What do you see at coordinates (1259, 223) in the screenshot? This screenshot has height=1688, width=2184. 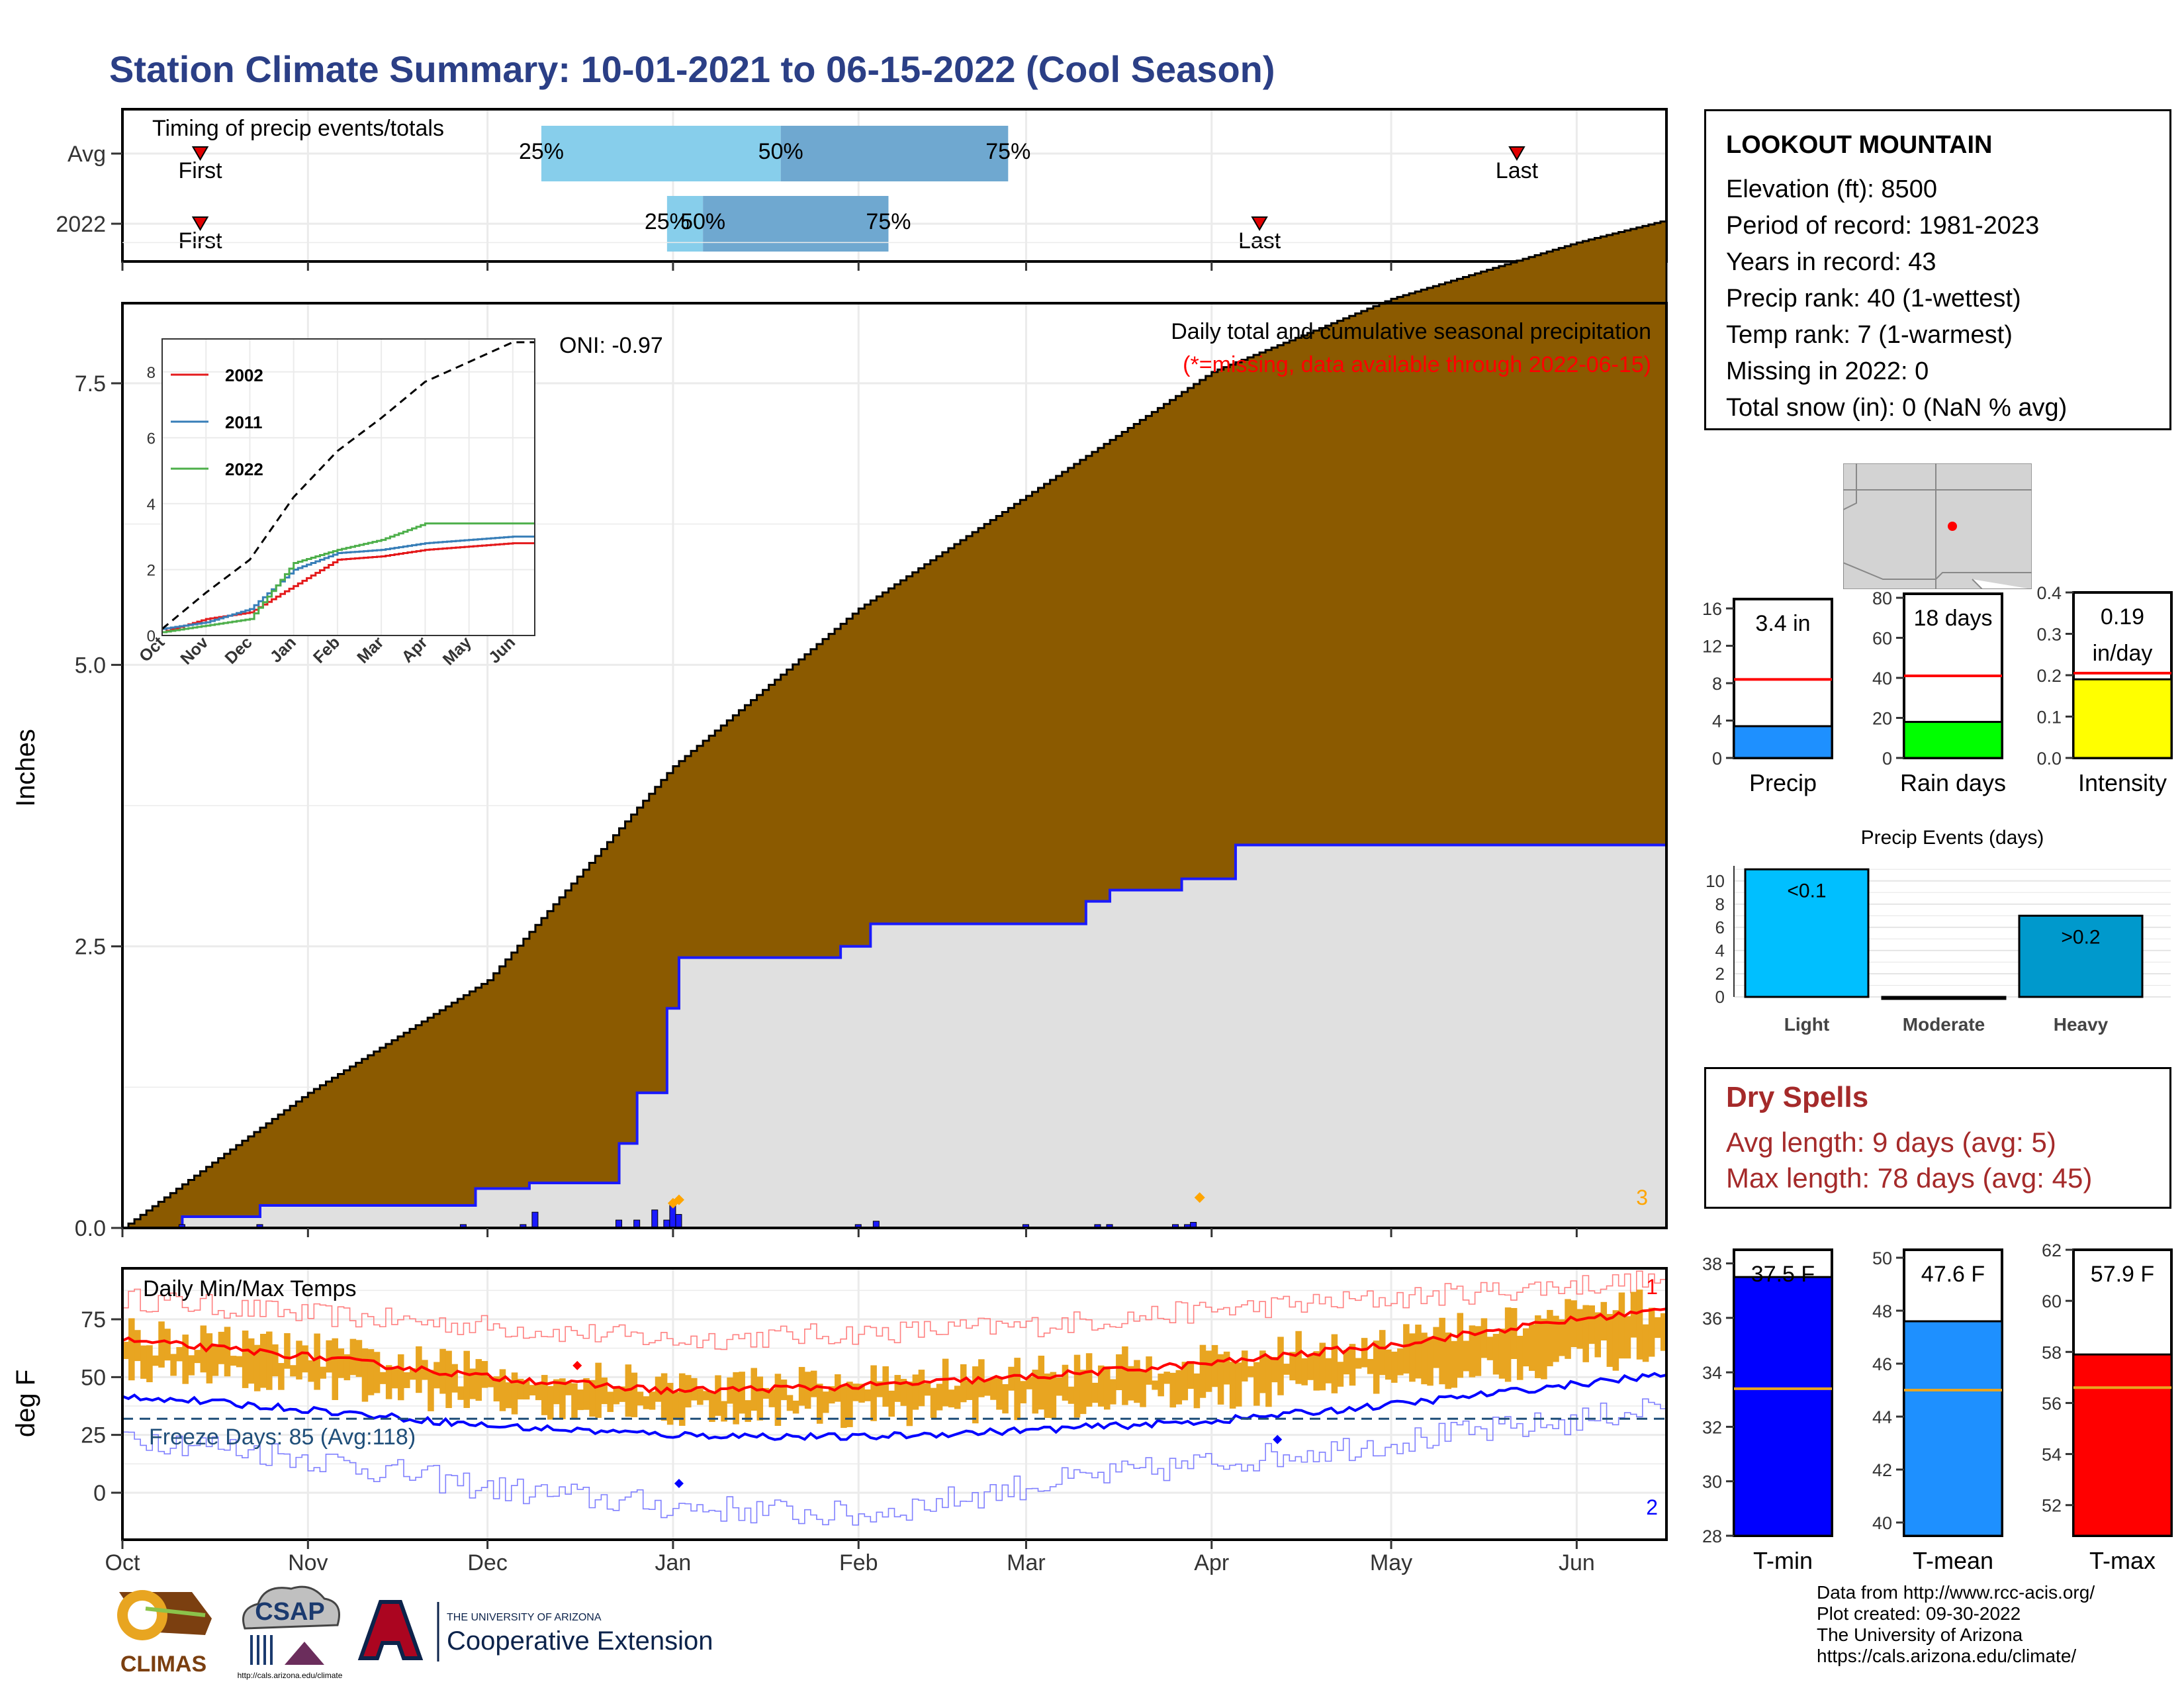 I see `timing-2022-last-marker` at bounding box center [1259, 223].